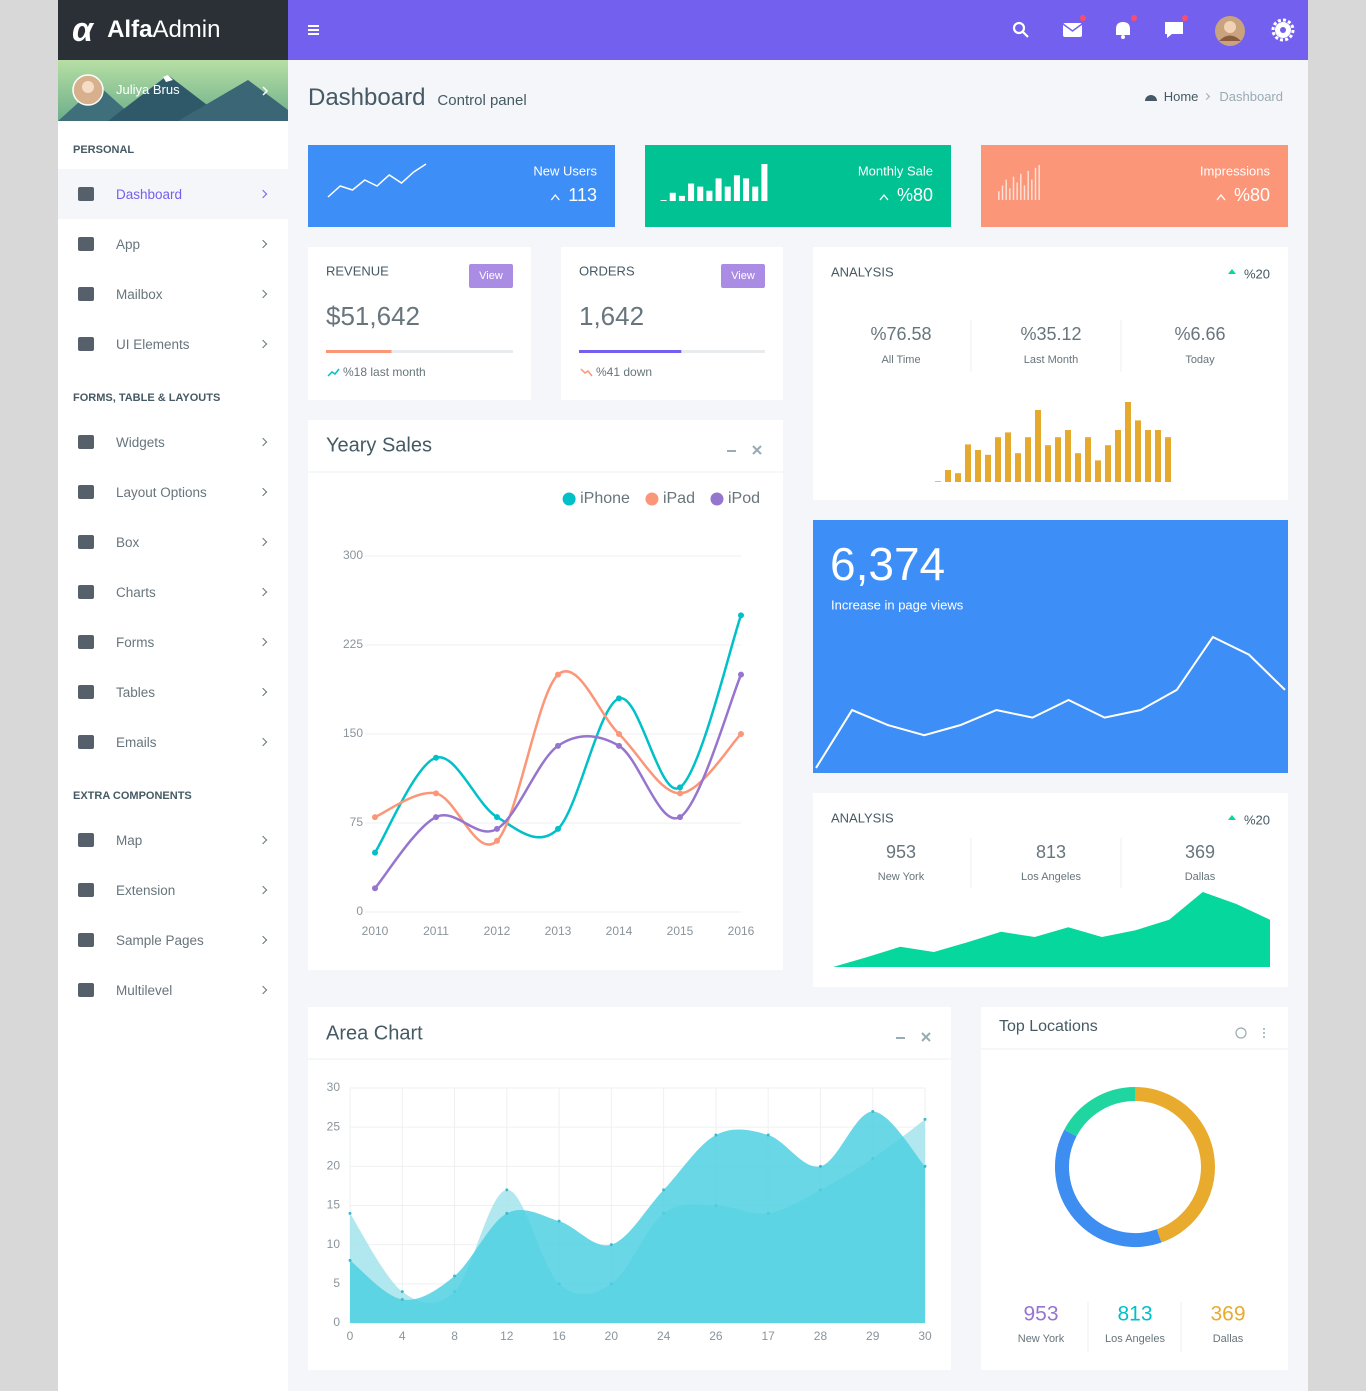 The image size is (1366, 1391). I want to click on nav-item: Dashboard, so click(173, 194).